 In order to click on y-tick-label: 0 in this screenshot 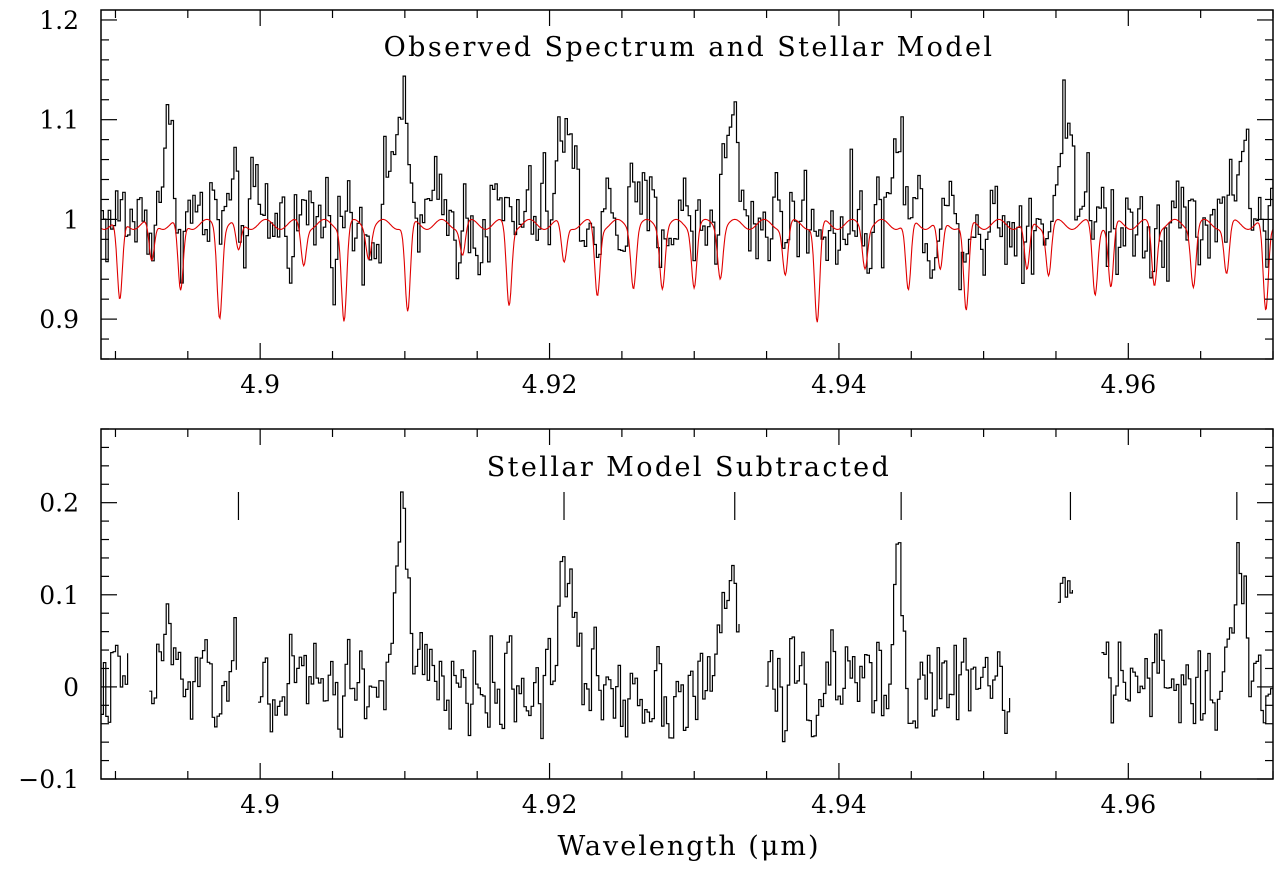, I will do `click(71, 687)`.